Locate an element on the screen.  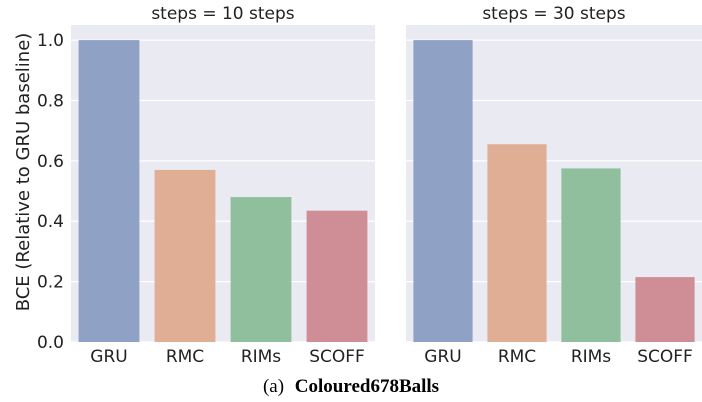
caption: (a) Coloured678Balls is located at coordinates (351, 386).